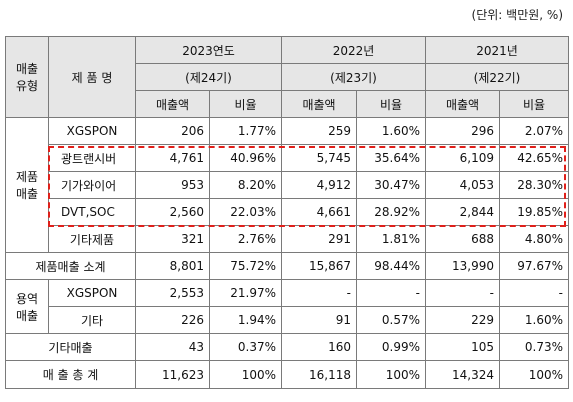 This screenshot has width=573, height=402. What do you see at coordinates (353, 77) in the screenshot?
I see `period-2022-header: (제23기)` at bounding box center [353, 77].